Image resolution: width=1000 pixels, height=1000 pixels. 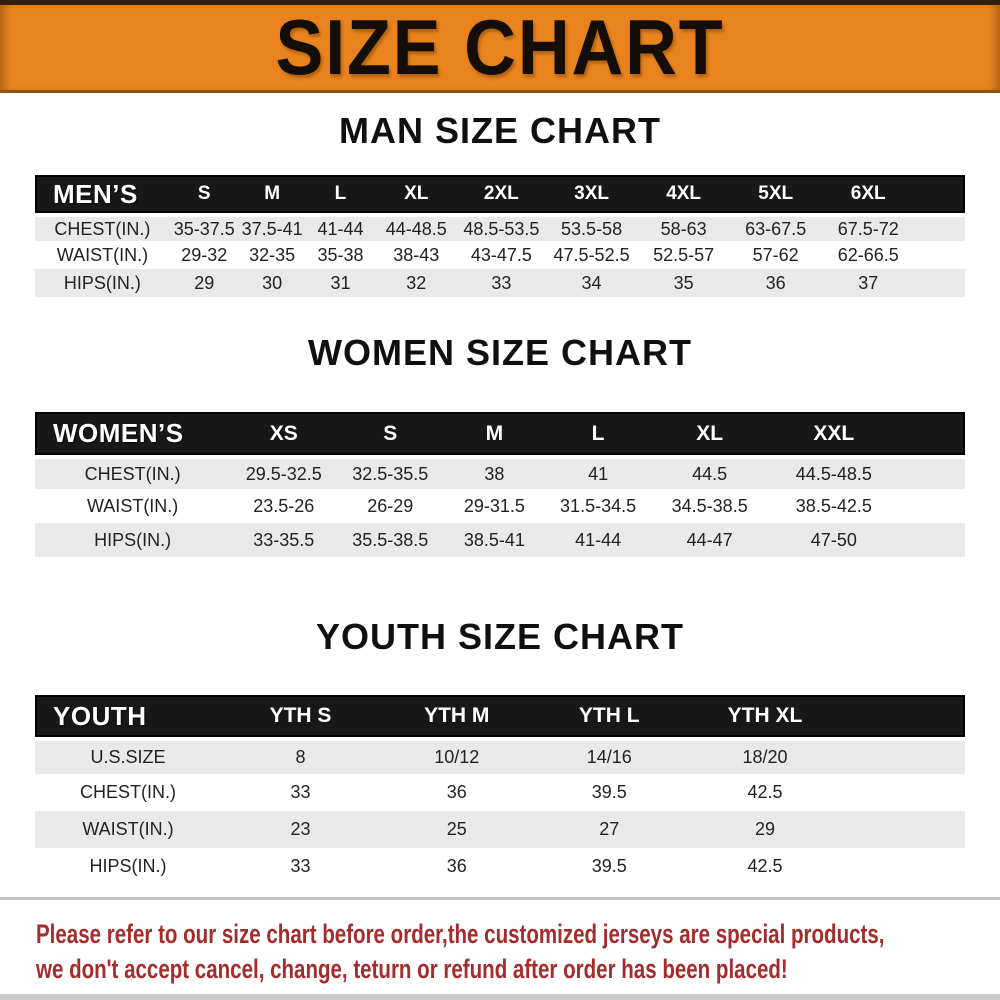 What do you see at coordinates (500, 194) in the screenshot?
I see `men-header-row: MEN’S S M L XL 2XL 3XL 4XL 5XL 6XL` at bounding box center [500, 194].